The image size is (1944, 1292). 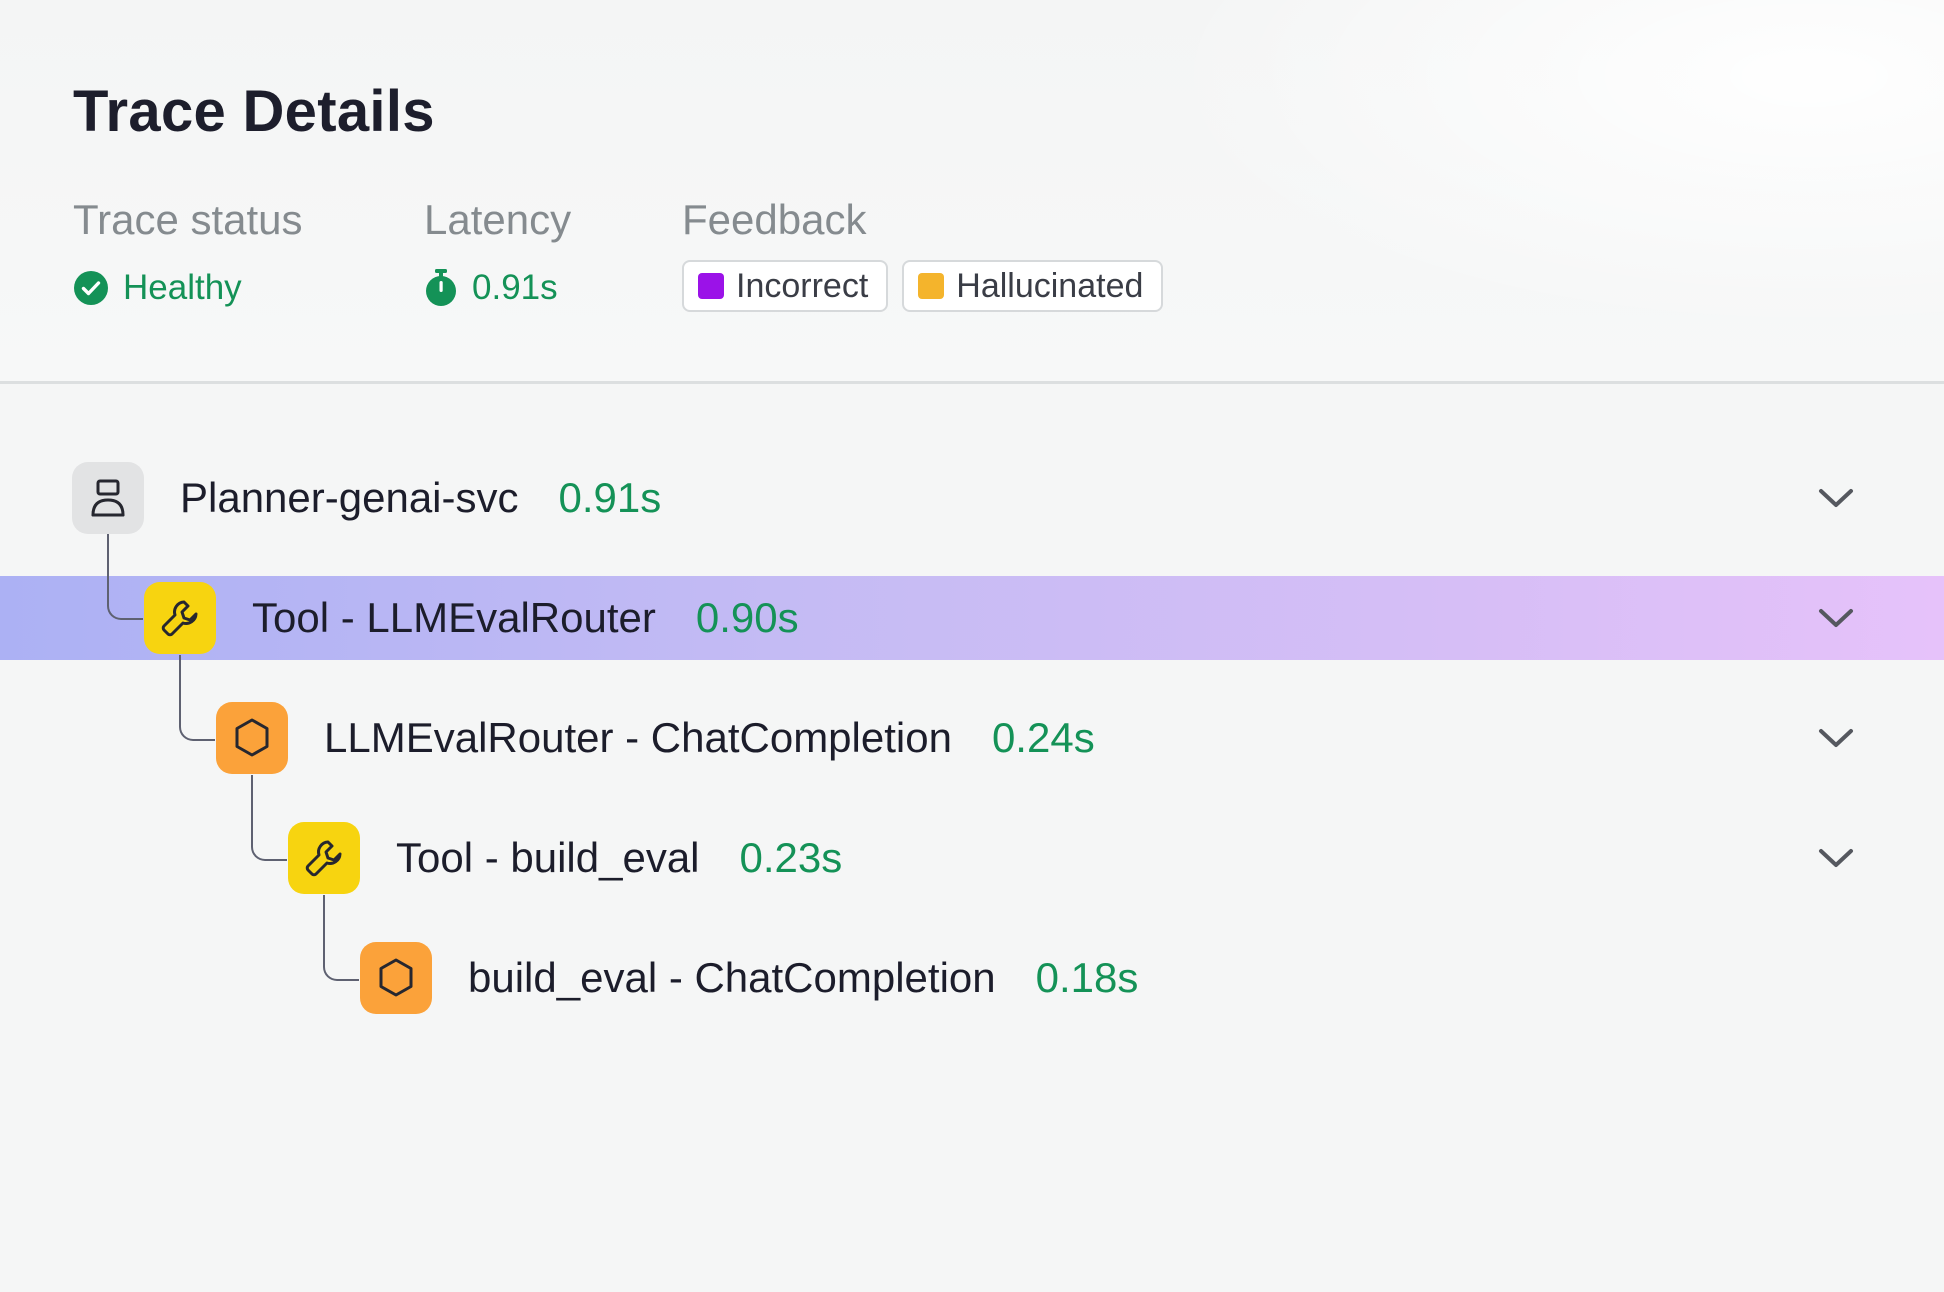 I want to click on feedback-section: Feedback Incorrect Hallucinated, so click(x=929, y=256).